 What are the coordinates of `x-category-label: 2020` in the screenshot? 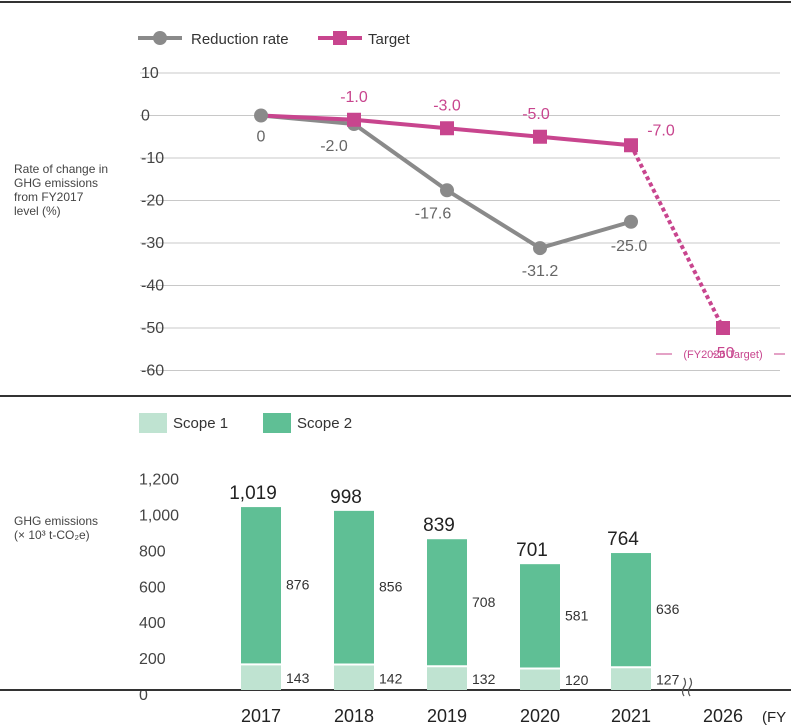 It's located at (540, 716).